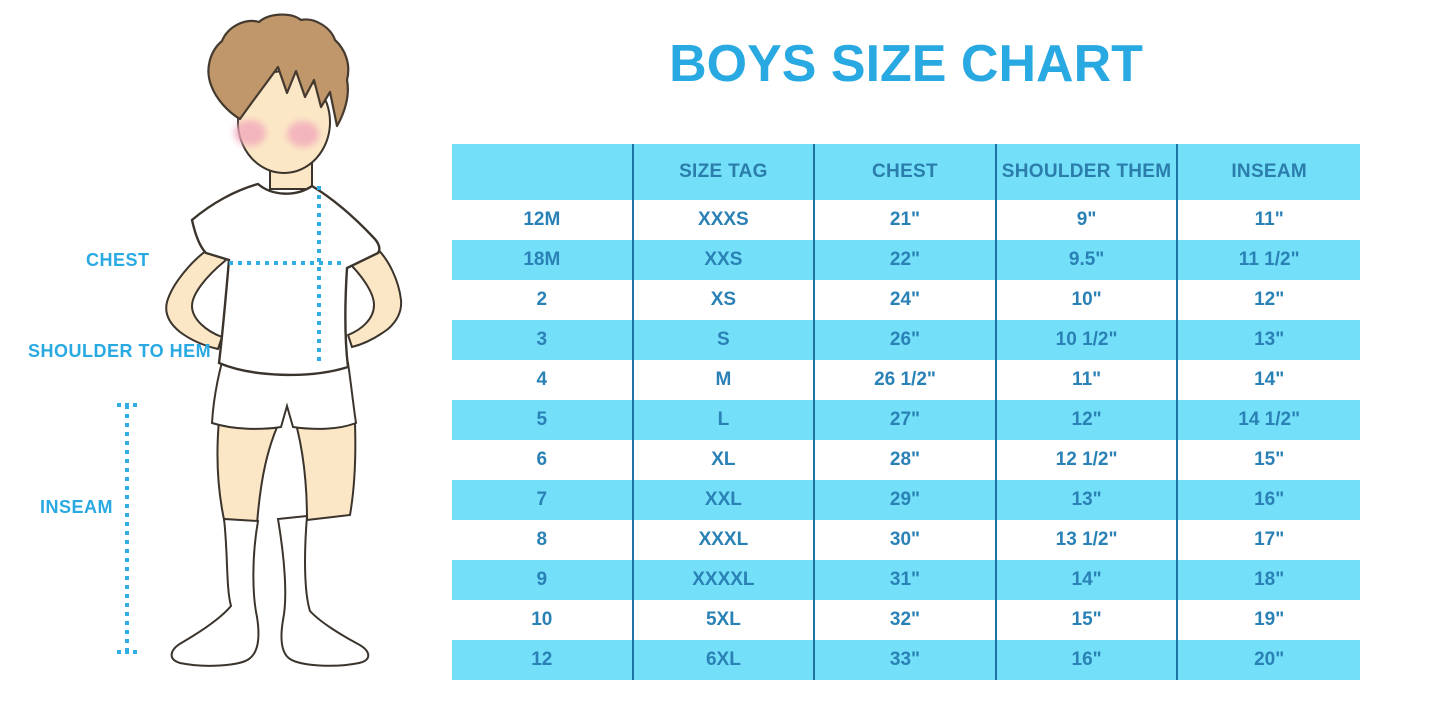  What do you see at coordinates (323, 590) in the screenshot?
I see `right-sock` at bounding box center [323, 590].